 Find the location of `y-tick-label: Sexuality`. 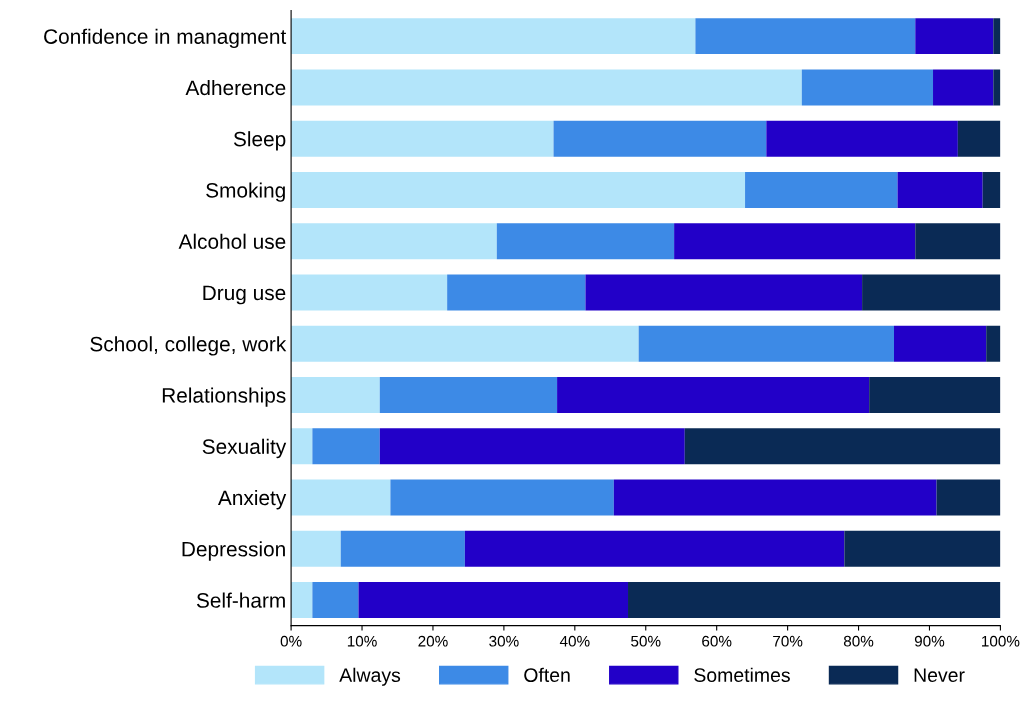

y-tick-label: Sexuality is located at coordinates (244, 448).